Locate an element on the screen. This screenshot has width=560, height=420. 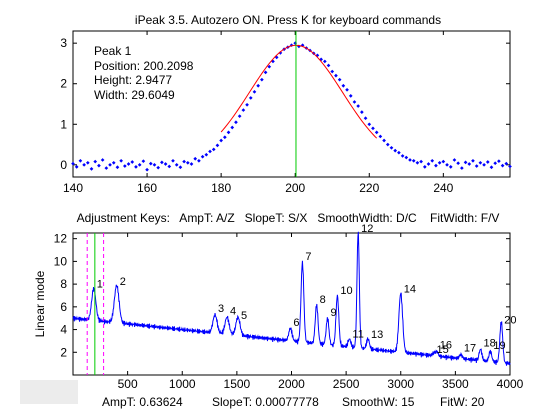
peak-label: 16 is located at coordinates (446, 345).